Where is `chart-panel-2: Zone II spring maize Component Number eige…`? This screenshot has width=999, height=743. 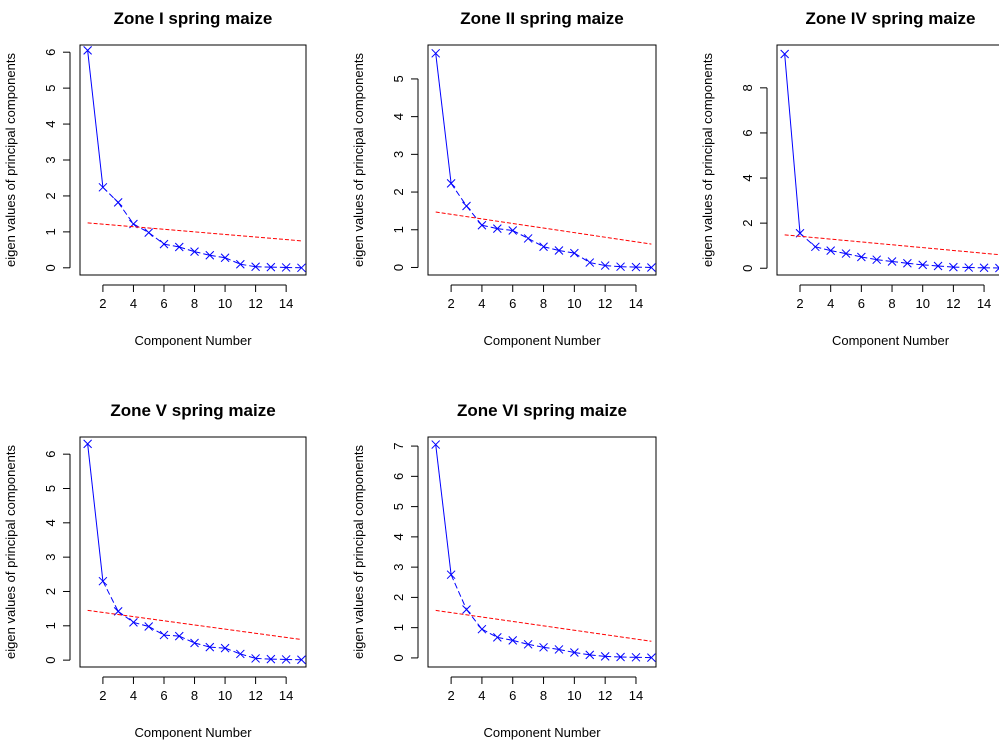
chart-panel-2: Zone II spring maize Component Number eige… is located at coordinates (504, 178).